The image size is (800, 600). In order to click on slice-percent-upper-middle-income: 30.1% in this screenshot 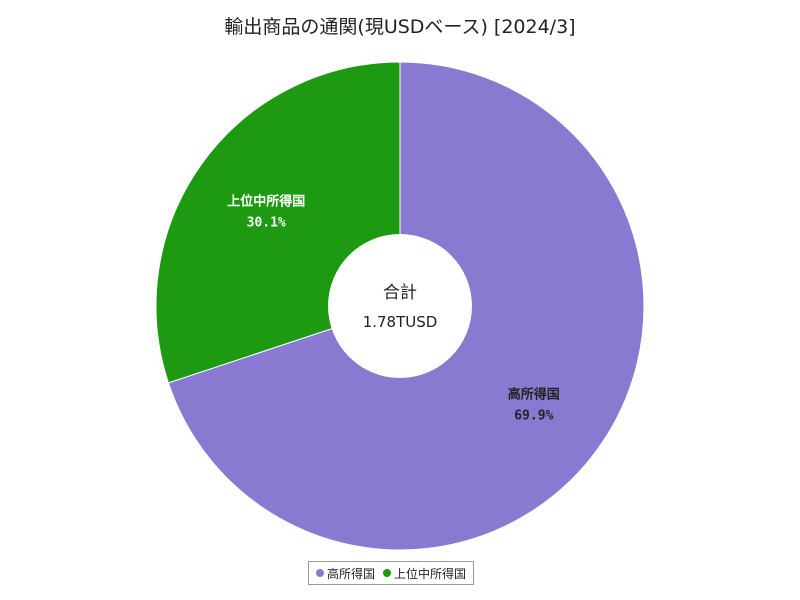, I will do `click(266, 222)`.